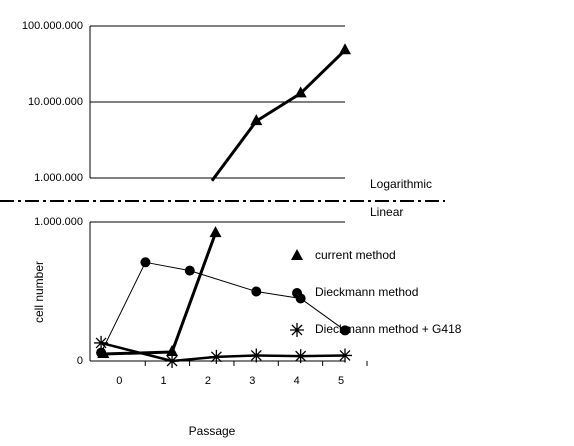  Describe the element at coordinates (388, 329) in the screenshot. I see `legend-label: Dieckmann method + G418` at that location.